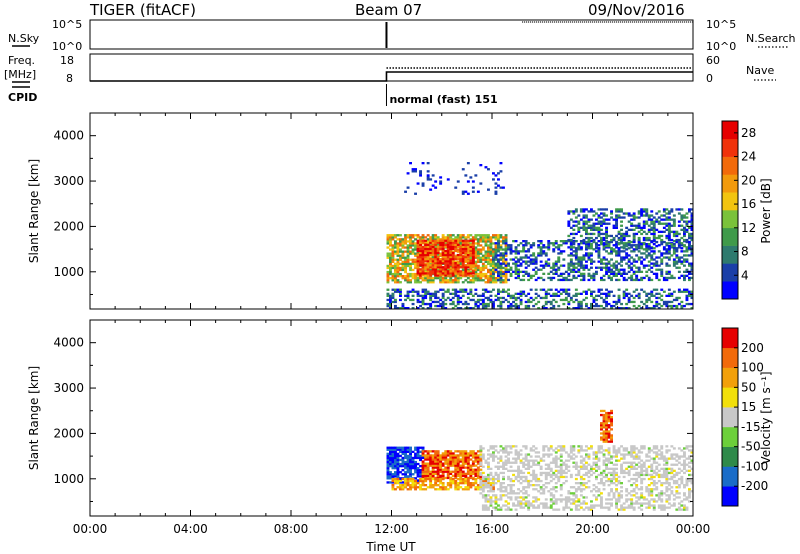 The width and height of the screenshot is (800, 554). What do you see at coordinates (745, 252) in the screenshot?
I see `colorbar-tick-label: 8` at bounding box center [745, 252].